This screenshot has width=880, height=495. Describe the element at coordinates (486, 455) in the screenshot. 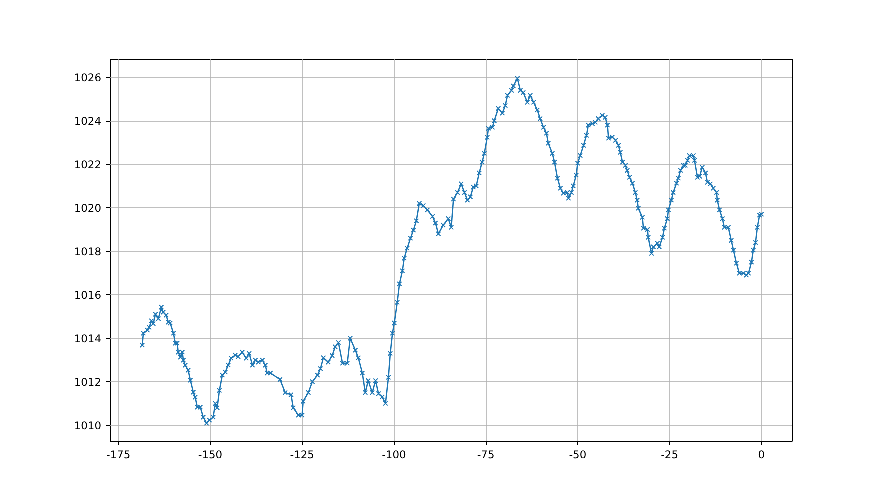

I see `x-tick-label: -75` at that location.